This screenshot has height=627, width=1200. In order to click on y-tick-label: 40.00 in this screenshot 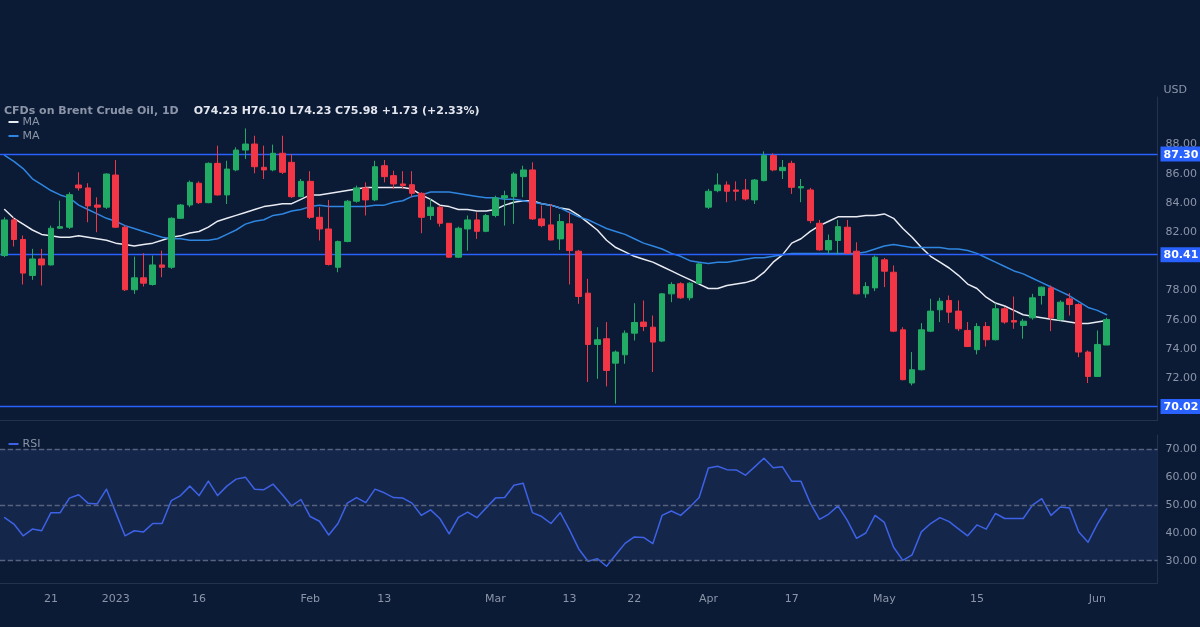, I will do `click(1181, 533)`.